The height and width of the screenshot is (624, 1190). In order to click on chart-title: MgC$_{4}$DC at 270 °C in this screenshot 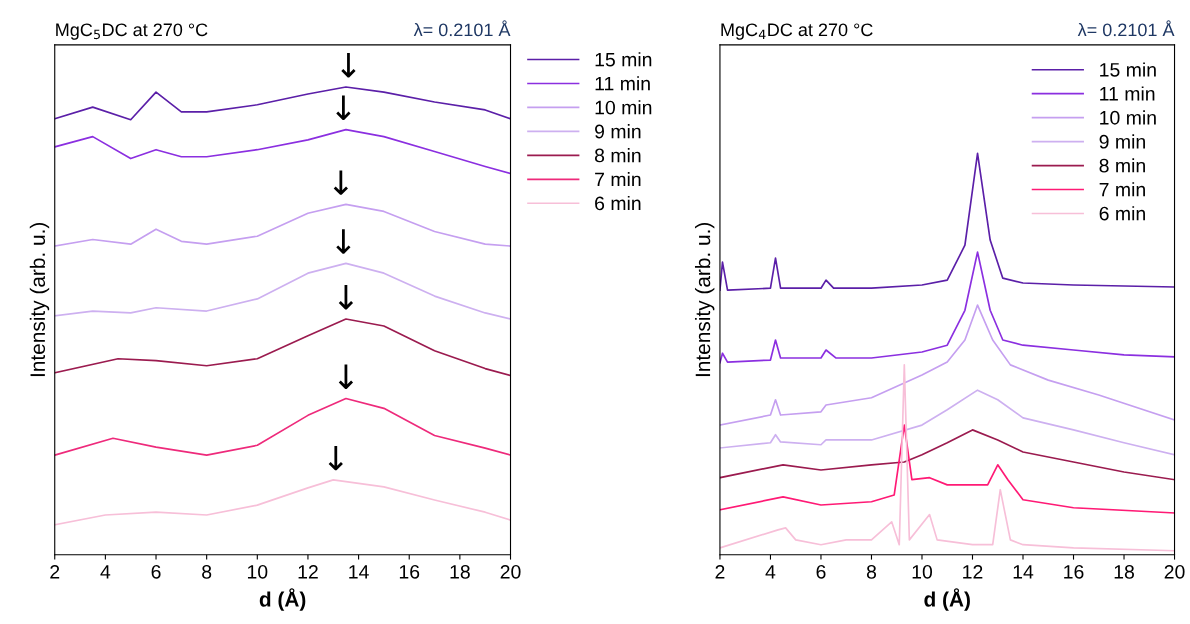, I will do `click(797, 31)`.